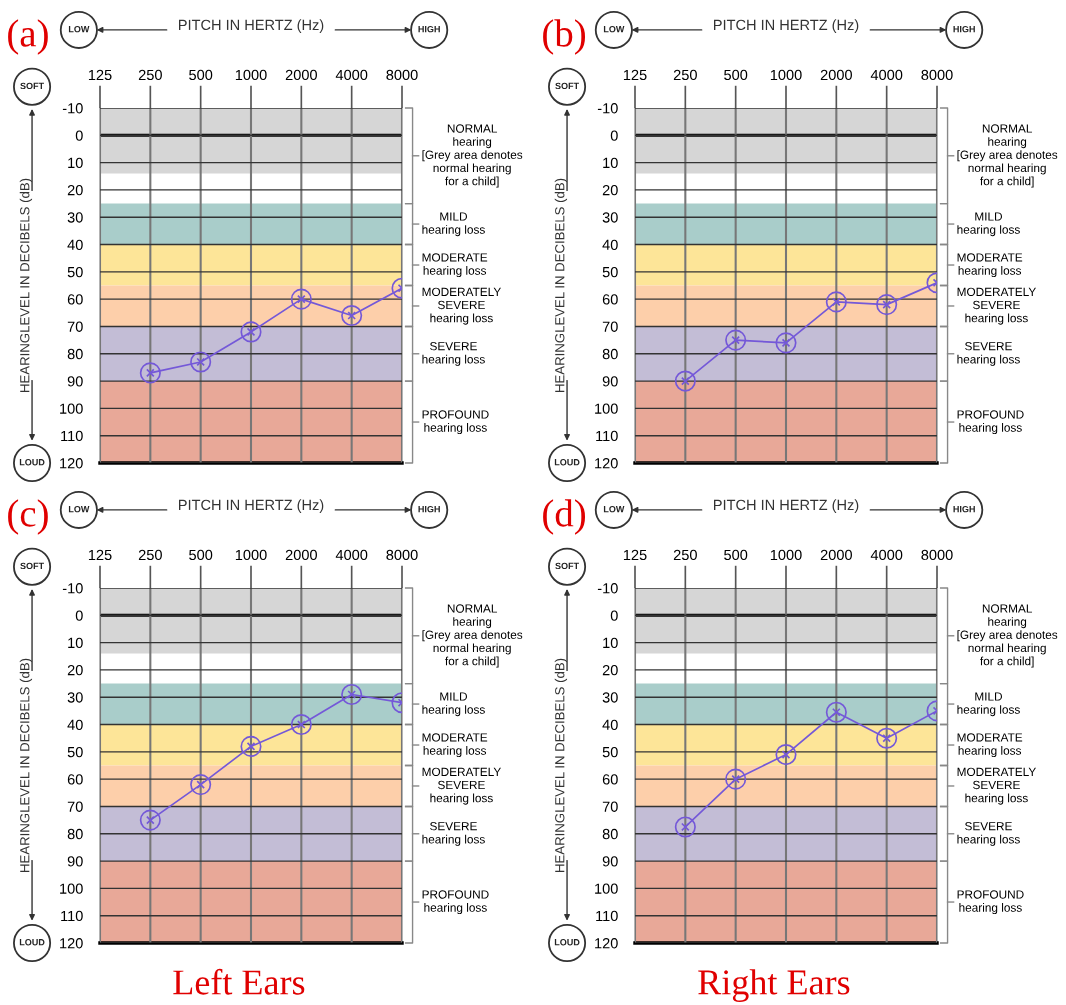 This screenshot has height=1005, width=1066. Describe the element at coordinates (996, 786) in the screenshot. I see `band-label: MODERATELY SEVERE hearing loss` at that location.